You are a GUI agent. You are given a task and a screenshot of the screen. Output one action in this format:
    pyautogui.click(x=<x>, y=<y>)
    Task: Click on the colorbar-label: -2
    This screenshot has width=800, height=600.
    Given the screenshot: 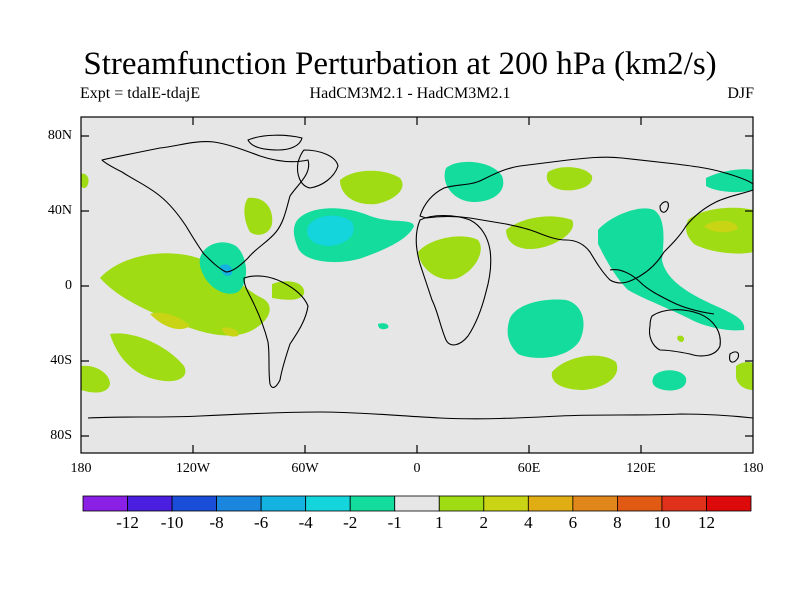 What is the action you would take?
    pyautogui.click(x=350, y=522)
    